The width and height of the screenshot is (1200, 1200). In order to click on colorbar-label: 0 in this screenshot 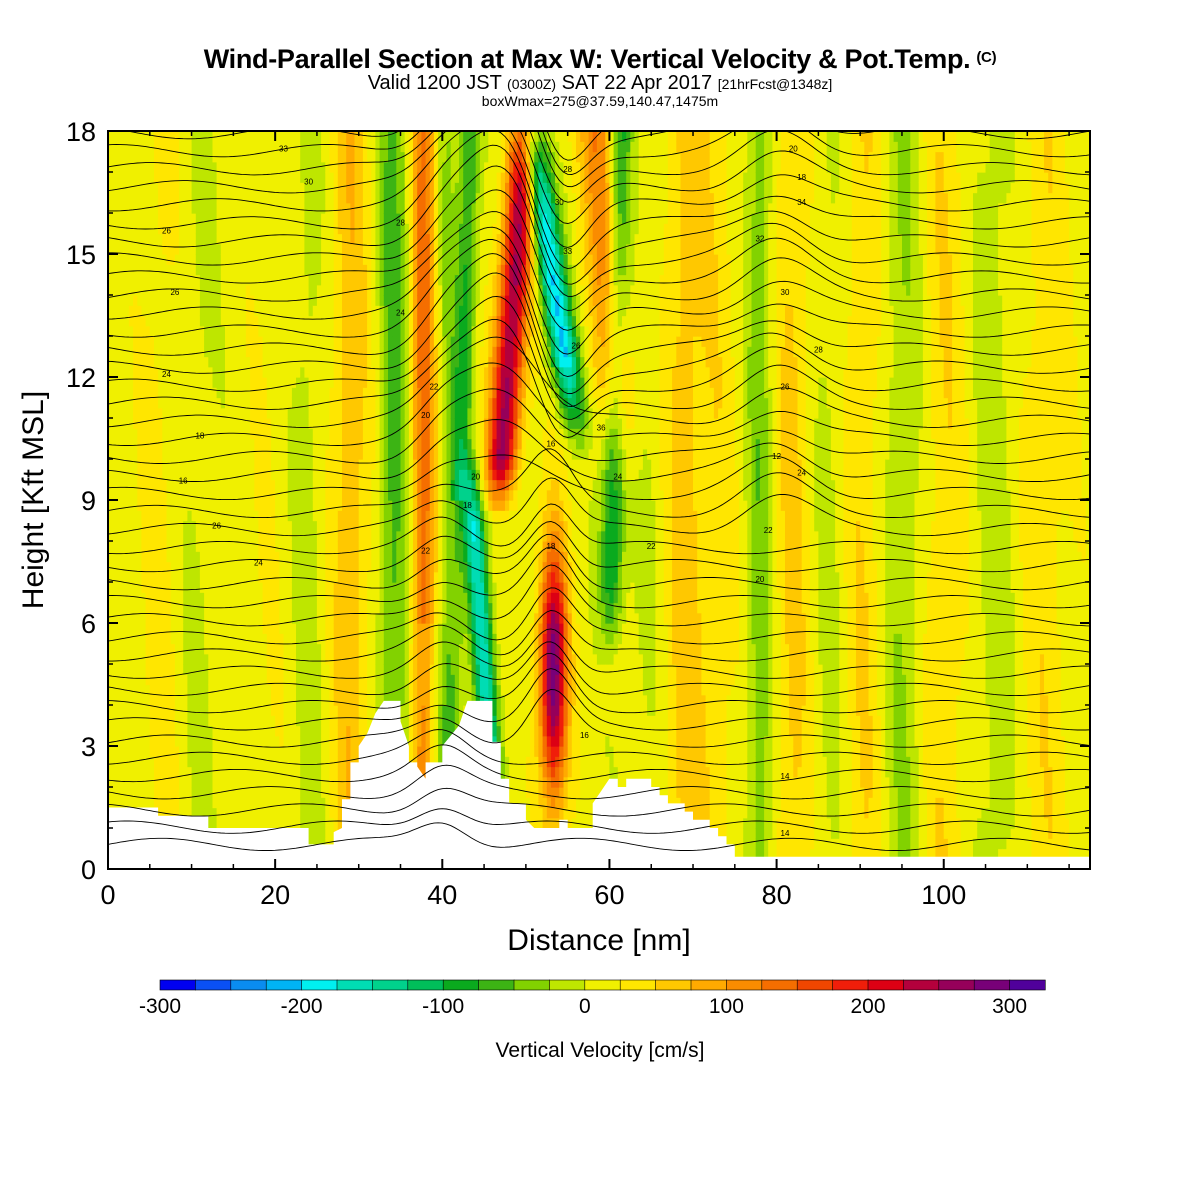, I will do `click(585, 1006)`.